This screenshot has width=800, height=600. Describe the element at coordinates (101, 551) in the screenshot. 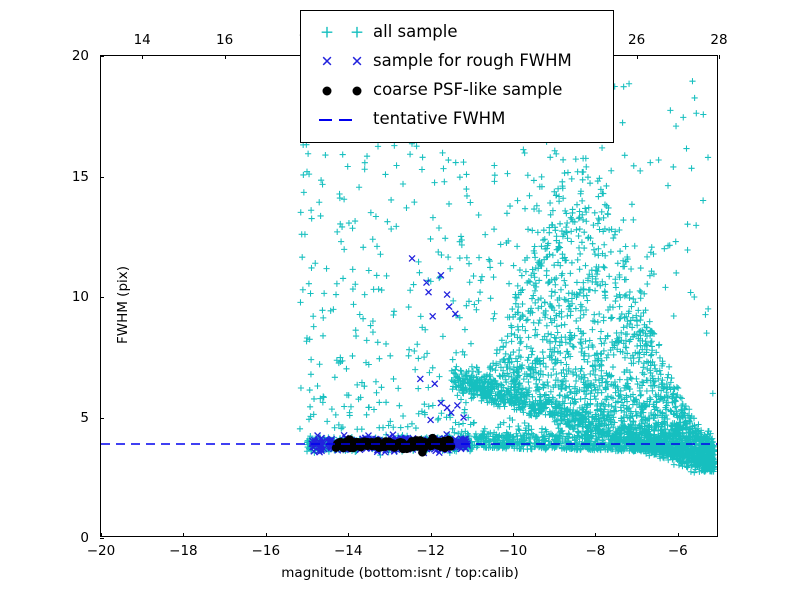

I see `x-tick-label-bottom: −20` at that location.